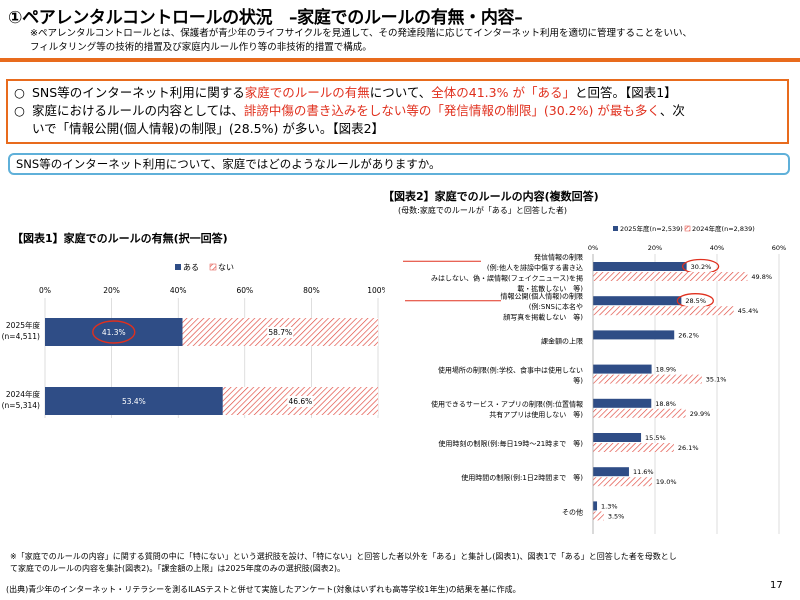 This screenshot has height=600, width=800. What do you see at coordinates (716, 380) in the screenshot?
I see `data-label: 35.1%` at bounding box center [716, 380].